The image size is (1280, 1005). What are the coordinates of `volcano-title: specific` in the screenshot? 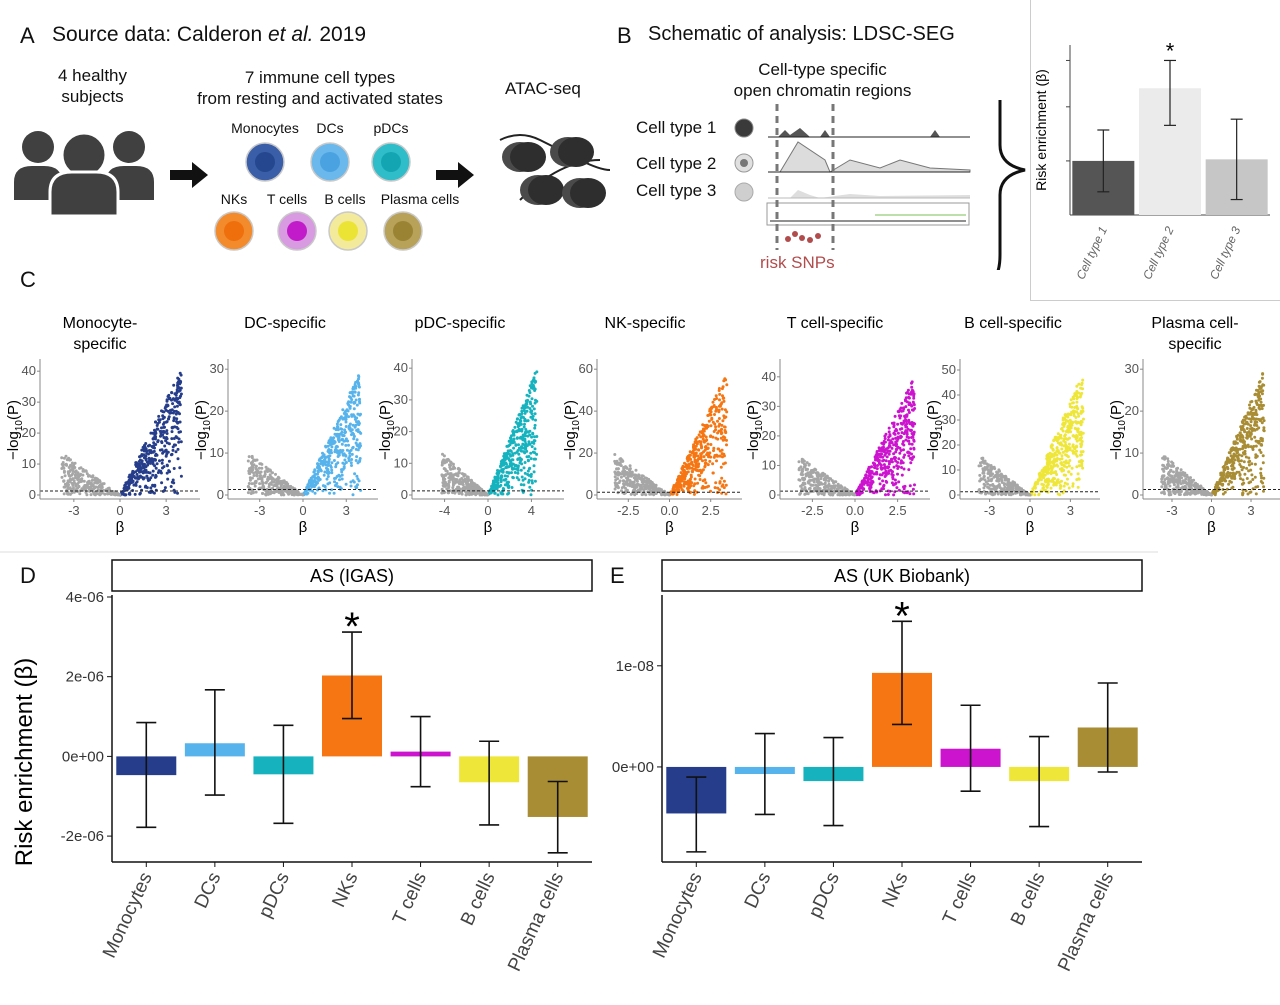 It's located at (1194, 344).